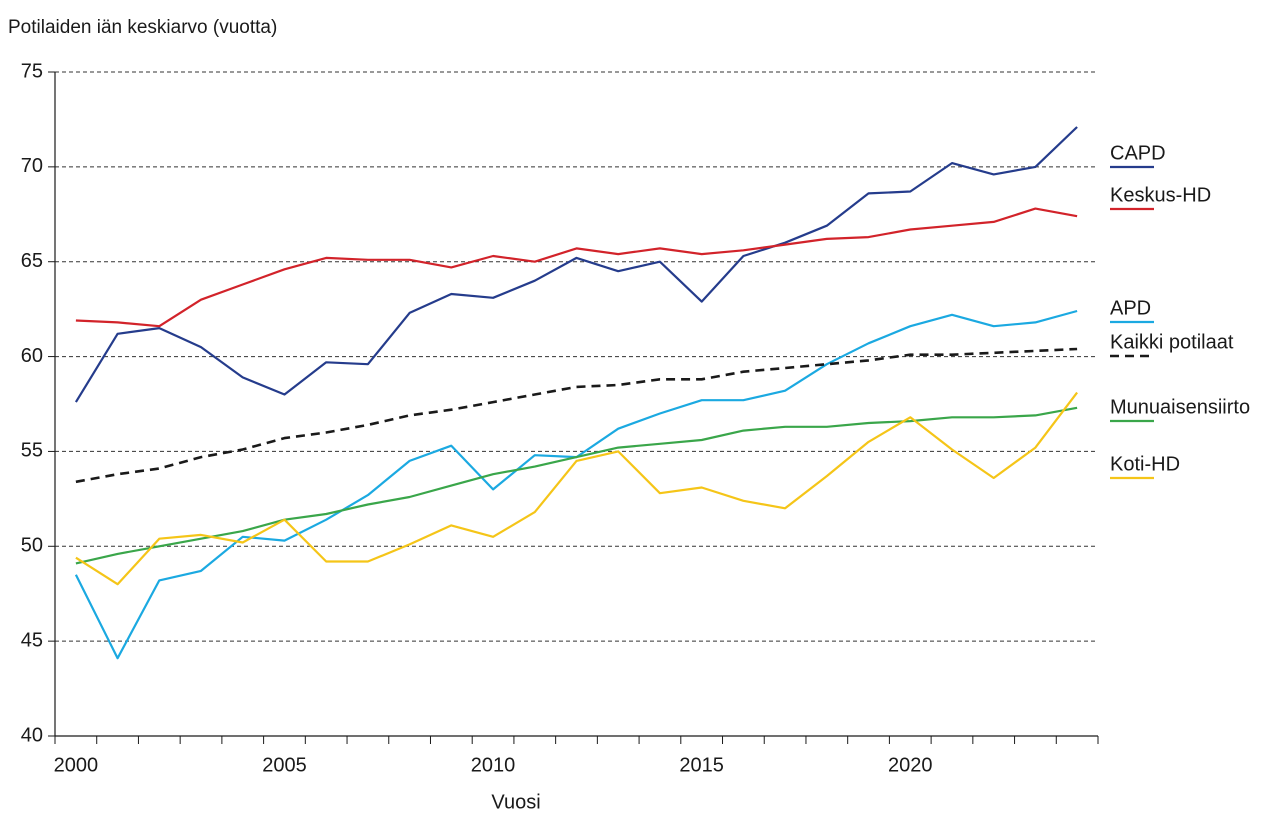  I want to click on y-tick-label: 45, so click(32, 640).